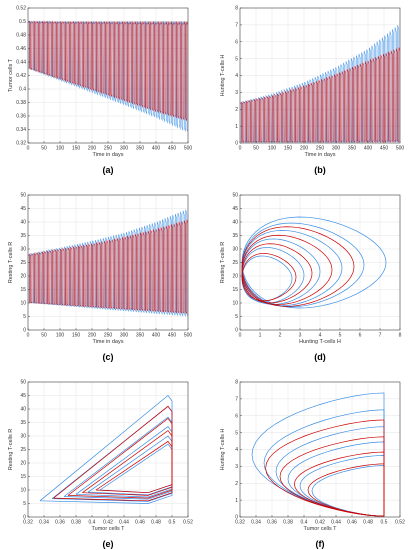 This screenshot has width=408, height=550. I want to click on x-tick-label: 1, so click(260, 336).